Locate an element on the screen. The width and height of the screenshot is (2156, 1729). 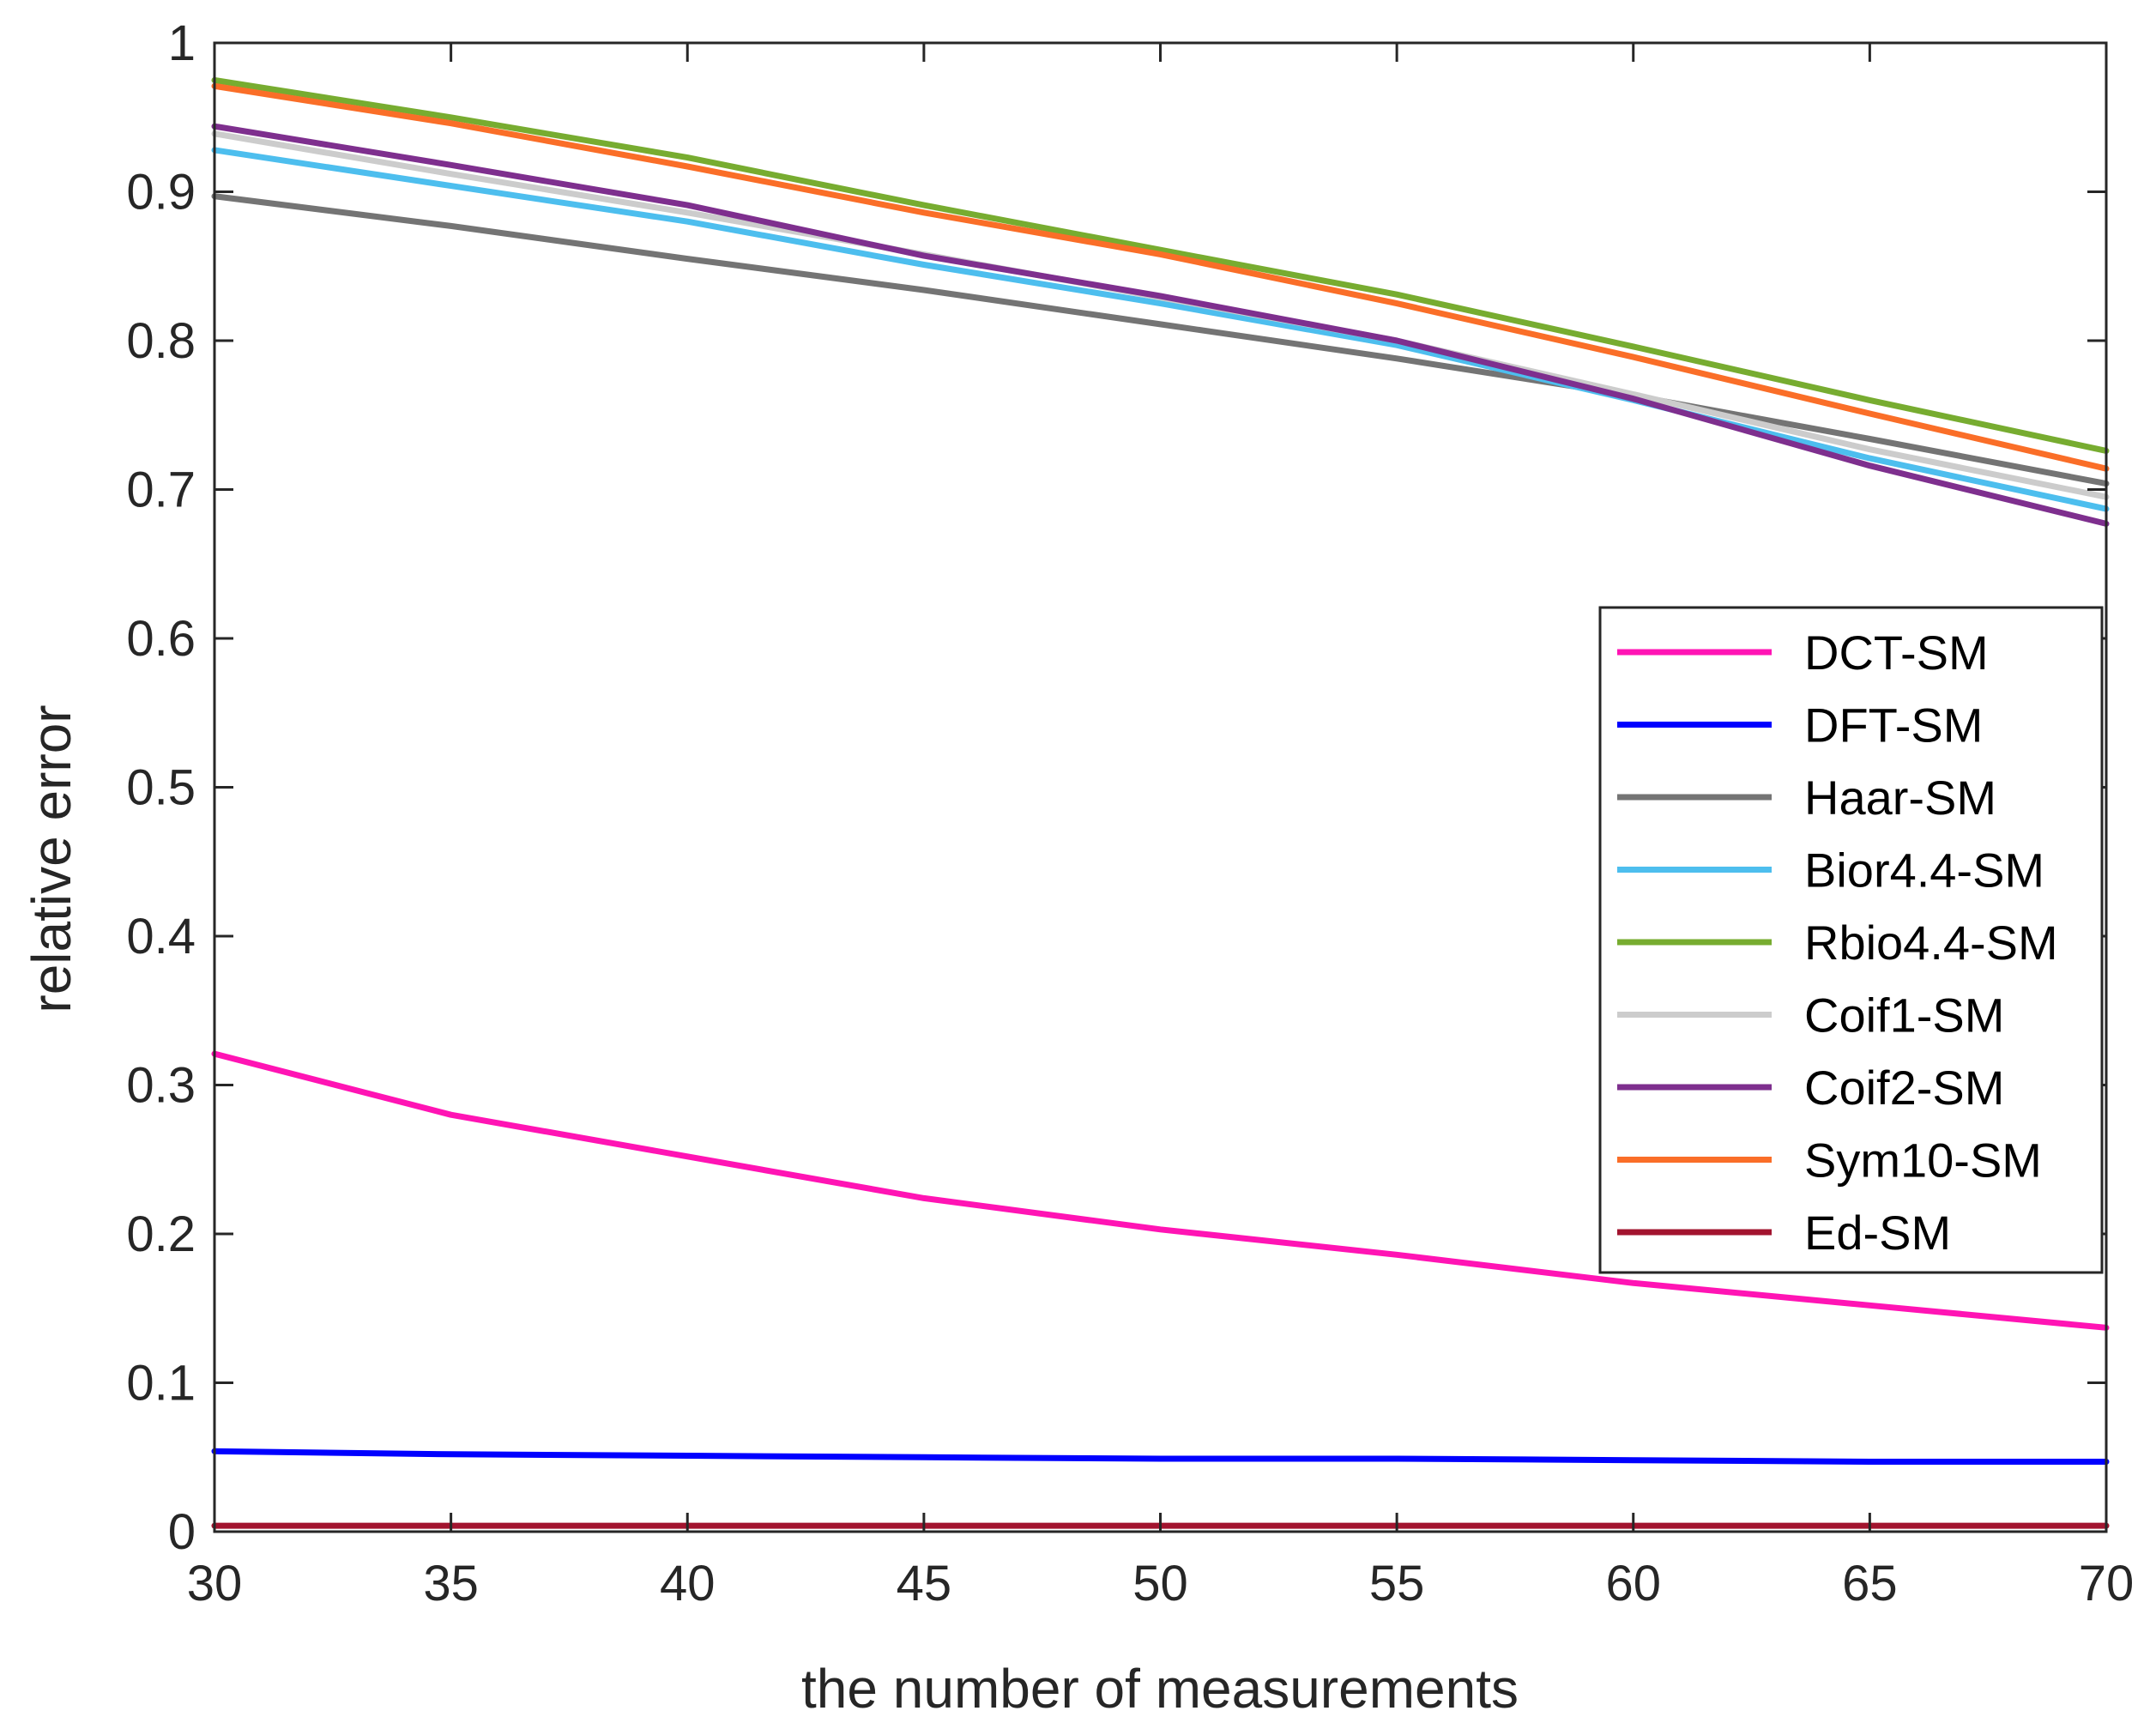
legend-label: Ed-SM is located at coordinates (1877, 1233).